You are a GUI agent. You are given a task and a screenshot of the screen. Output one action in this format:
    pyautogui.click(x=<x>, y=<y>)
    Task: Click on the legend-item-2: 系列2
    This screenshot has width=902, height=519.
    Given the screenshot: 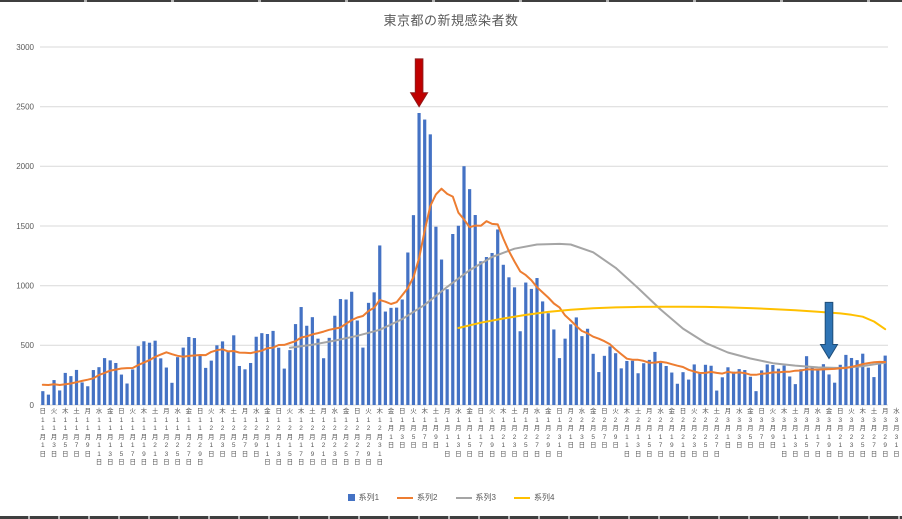 What is the action you would take?
    pyautogui.click(x=417, y=497)
    